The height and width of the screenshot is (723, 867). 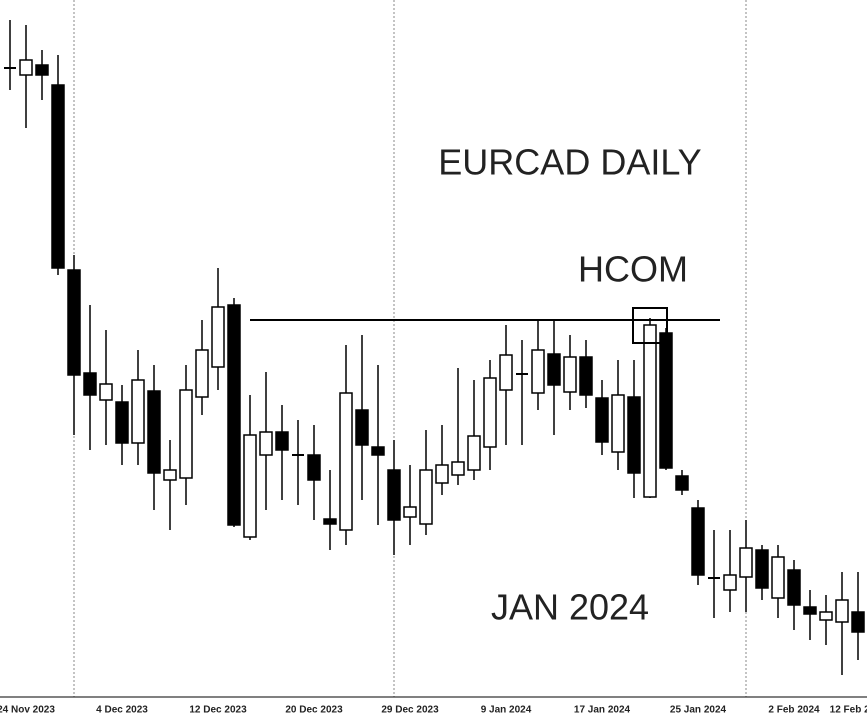 What do you see at coordinates (314, 710) in the screenshot?
I see `x-tick-label: 20 Dec 2023` at bounding box center [314, 710].